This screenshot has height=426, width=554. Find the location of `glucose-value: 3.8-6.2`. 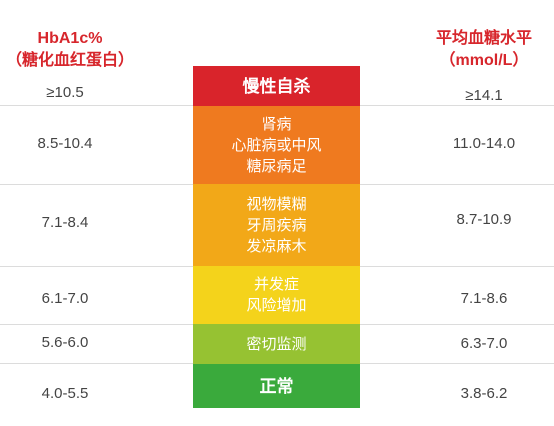

glucose-value: 3.8-6.2 is located at coordinates (484, 393).